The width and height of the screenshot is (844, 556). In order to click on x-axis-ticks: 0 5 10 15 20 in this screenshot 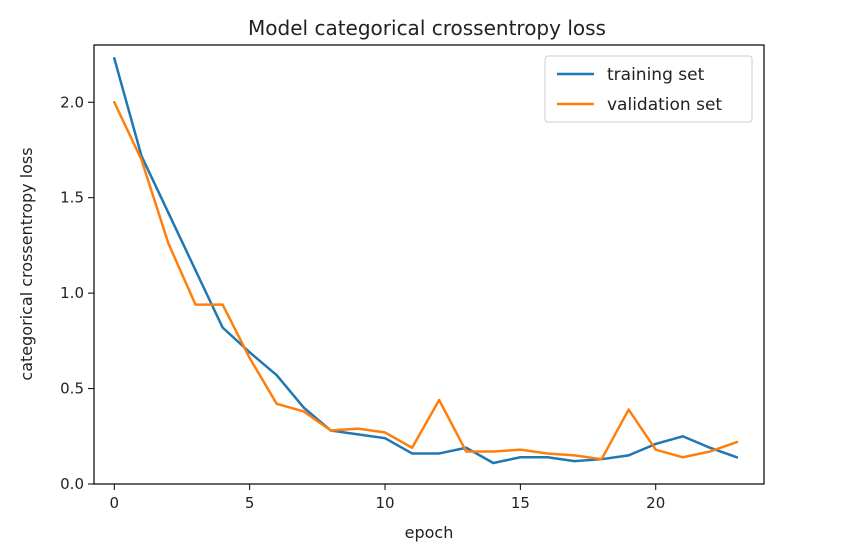, I will do `click(387, 498)`.